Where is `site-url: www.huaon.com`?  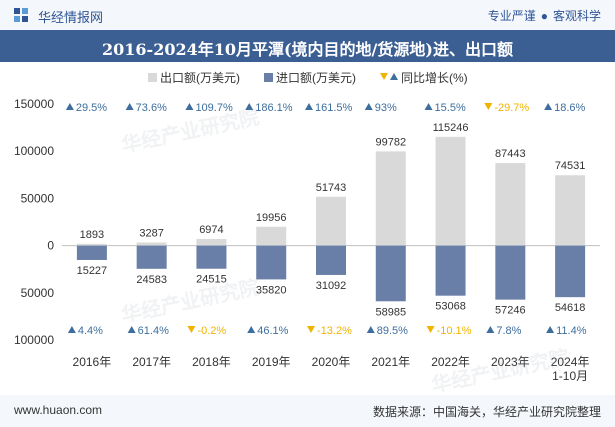
site-url: www.huaon.com is located at coordinates (58, 410).